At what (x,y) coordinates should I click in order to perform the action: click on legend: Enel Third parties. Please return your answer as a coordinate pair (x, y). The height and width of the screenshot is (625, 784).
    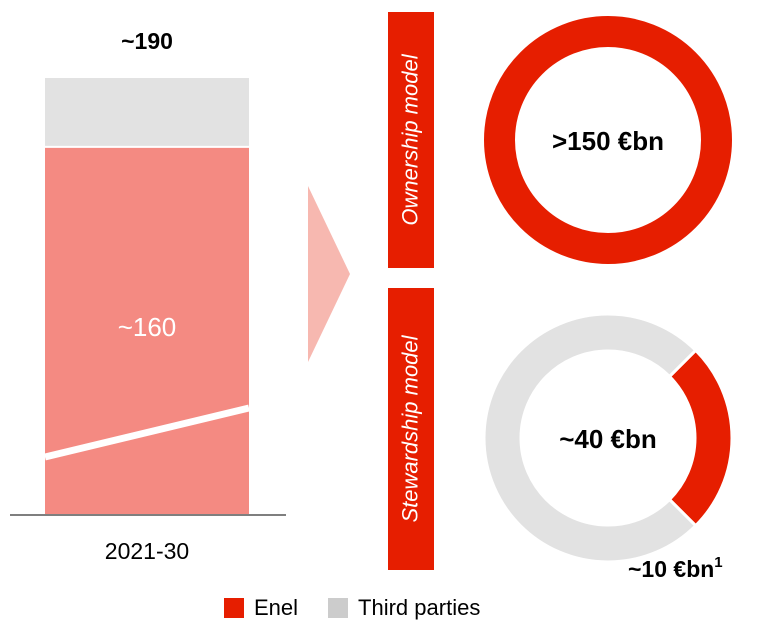
    Looking at the image, I should click on (362, 608).